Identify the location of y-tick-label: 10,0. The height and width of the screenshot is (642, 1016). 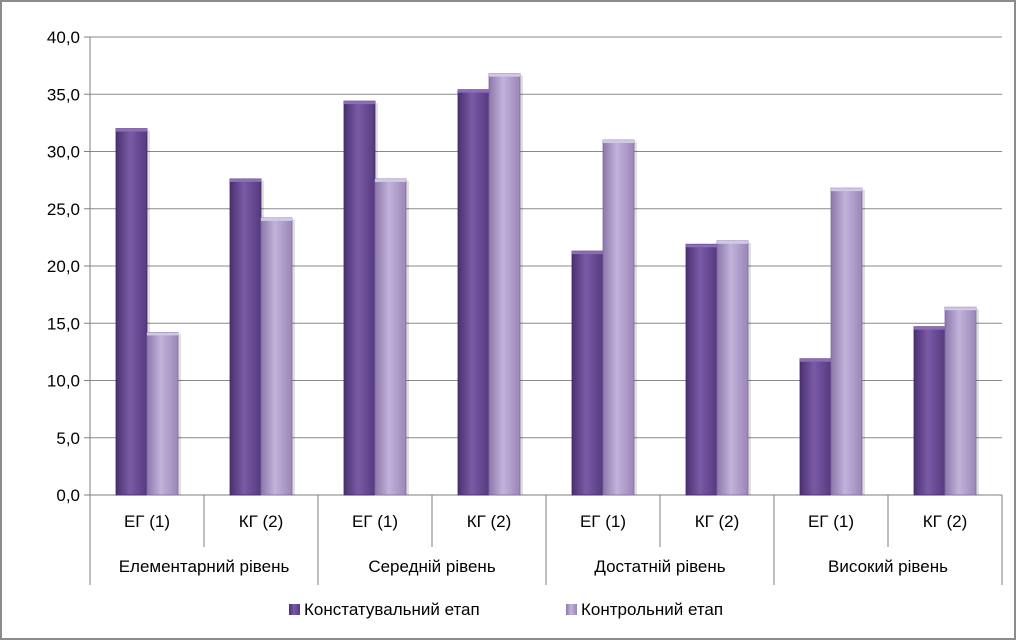
(63, 381).